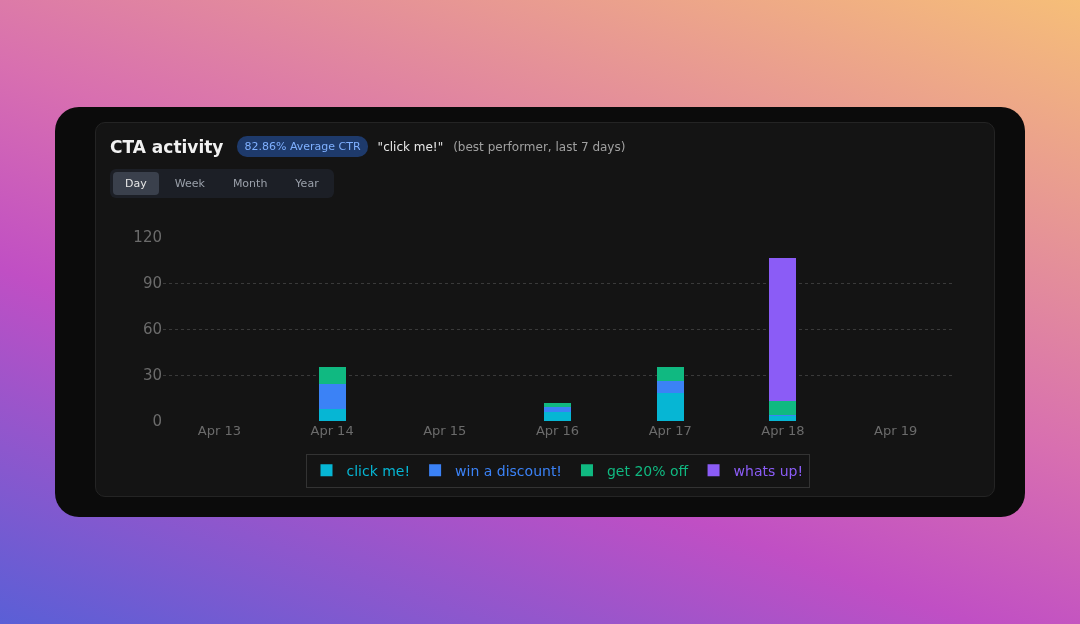 This screenshot has height=624, width=1080. I want to click on text: Year, so click(307, 184).